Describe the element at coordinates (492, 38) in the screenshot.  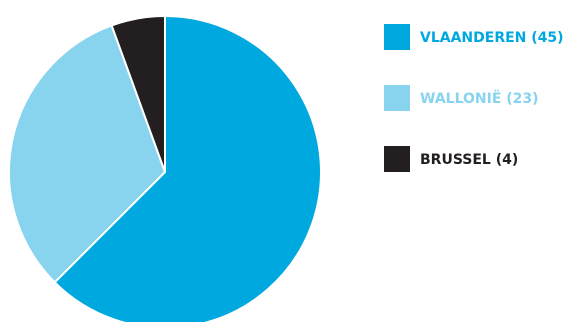
I see `legend-label-0: VLAANDEREN (45)` at that location.